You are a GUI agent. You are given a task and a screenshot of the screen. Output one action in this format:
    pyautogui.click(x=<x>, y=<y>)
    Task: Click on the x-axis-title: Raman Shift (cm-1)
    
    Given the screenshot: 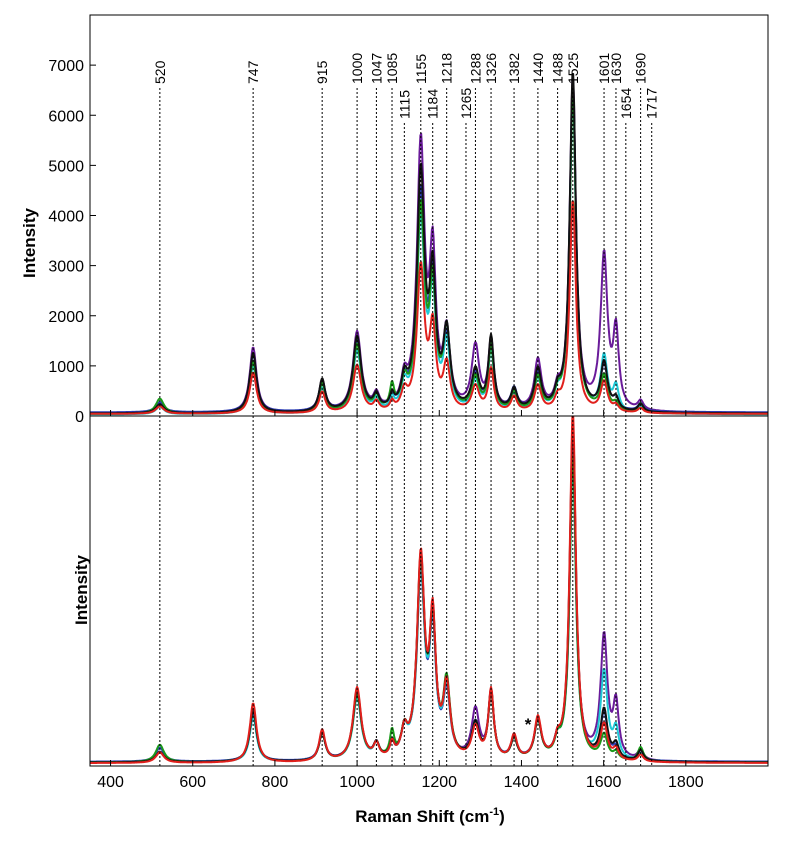 What is the action you would take?
    pyautogui.click(x=430, y=816)
    